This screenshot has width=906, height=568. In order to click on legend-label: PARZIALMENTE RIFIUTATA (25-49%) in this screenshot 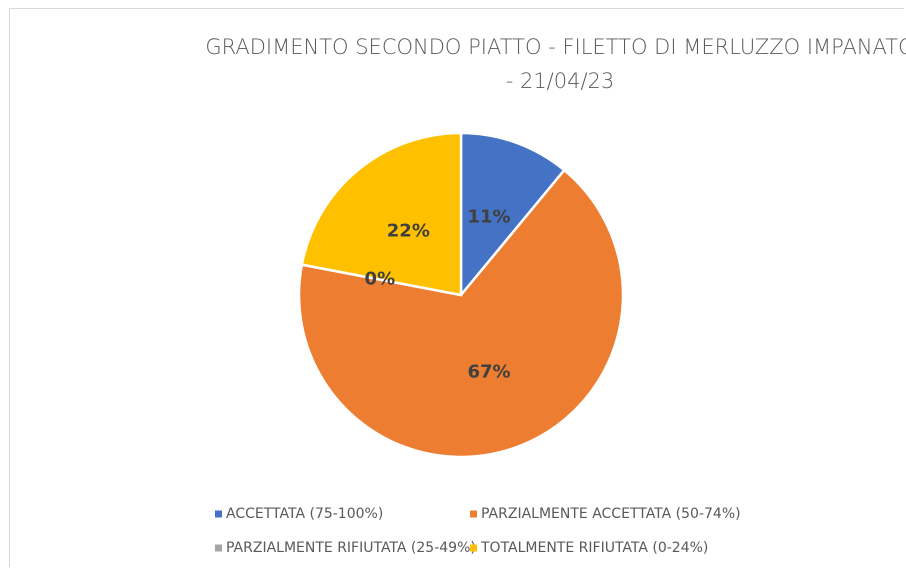, I will do `click(351, 548)`.